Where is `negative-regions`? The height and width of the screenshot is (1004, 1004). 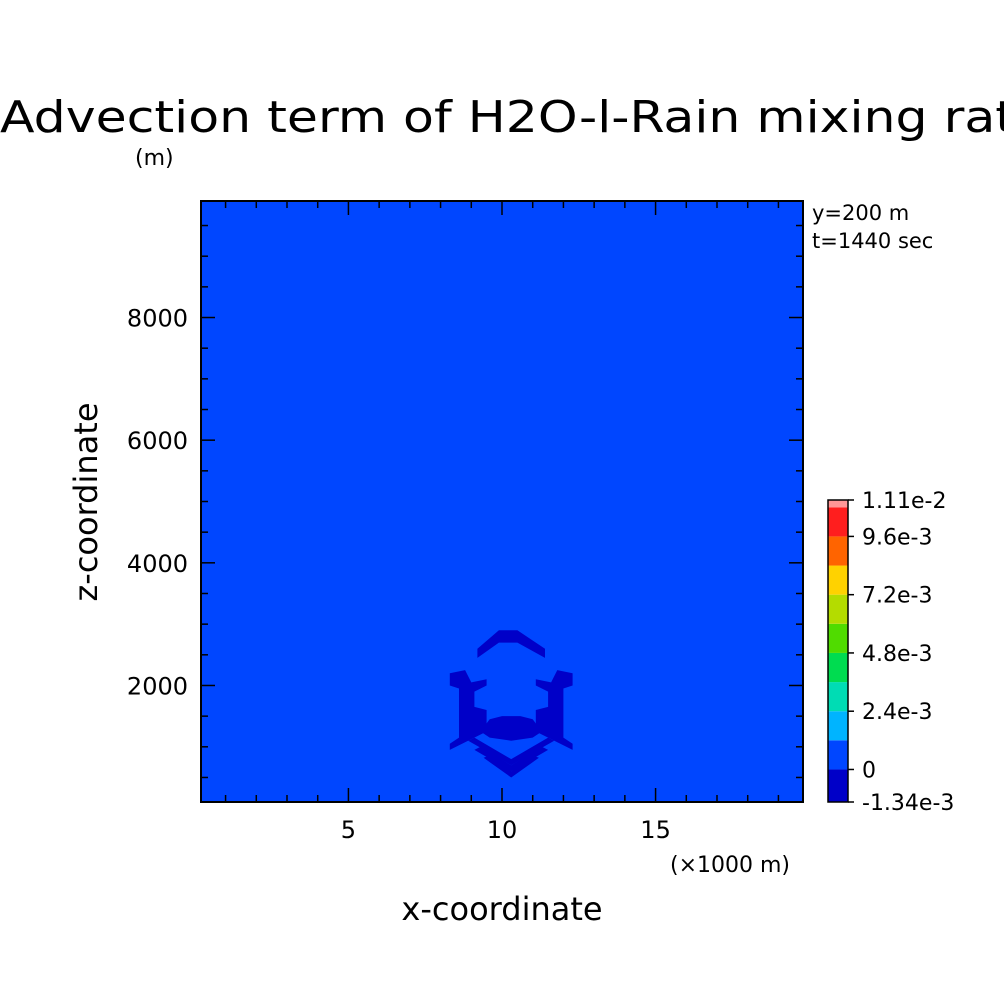 negative-regions is located at coordinates (511, 704).